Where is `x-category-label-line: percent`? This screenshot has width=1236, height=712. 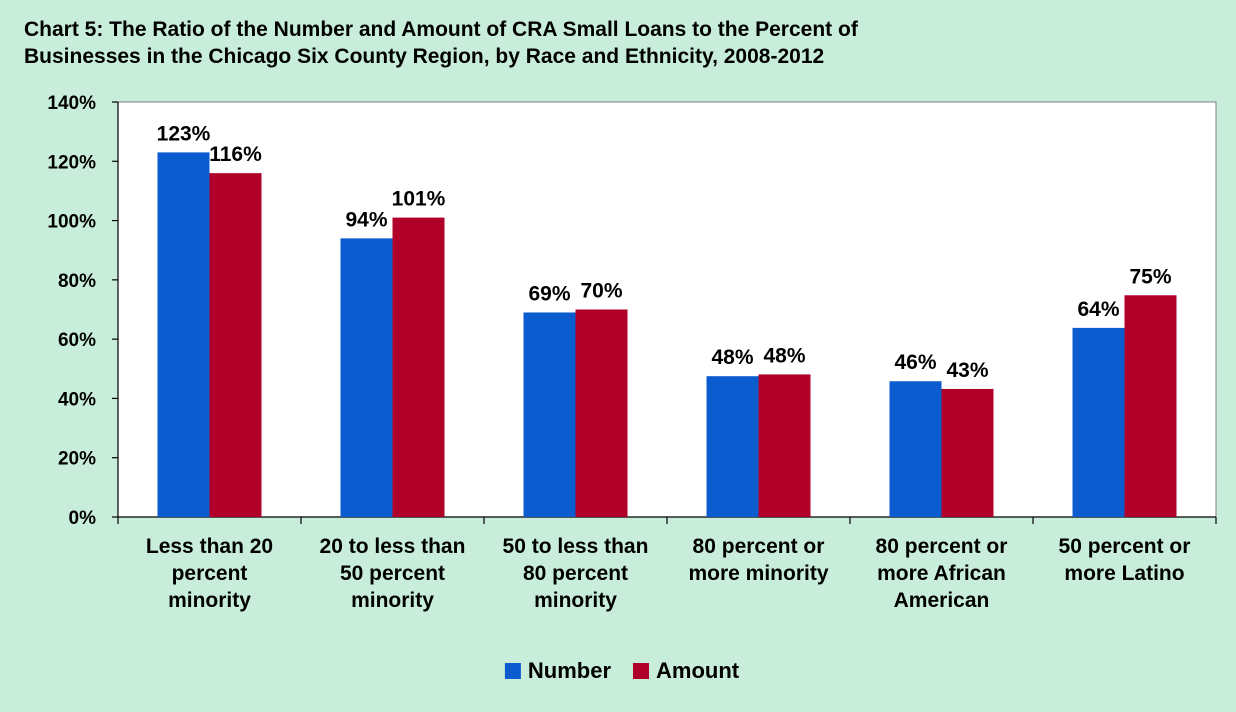
x-category-label-line: percent is located at coordinates (210, 573).